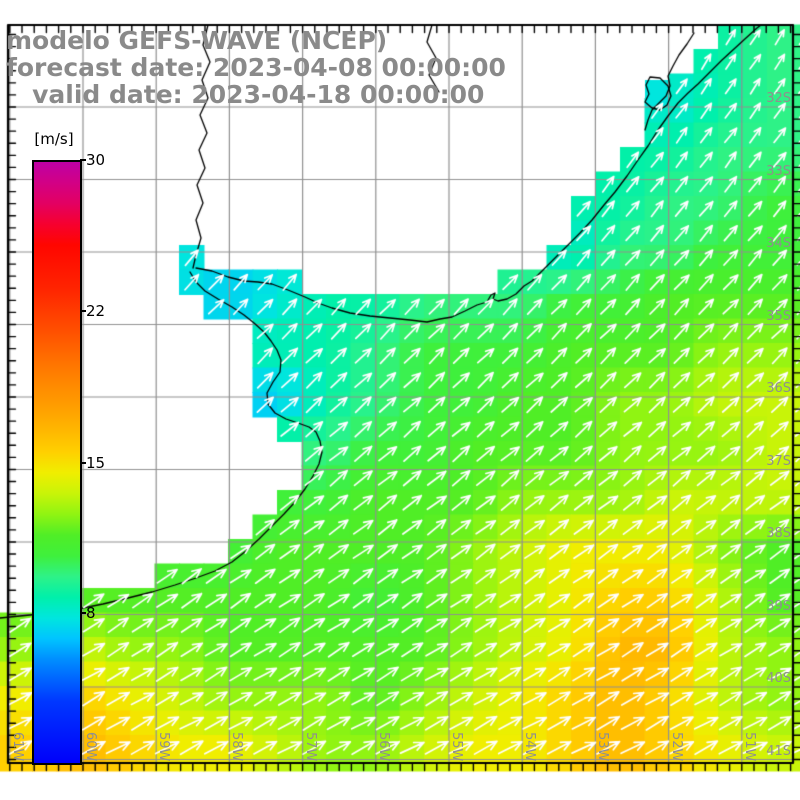 The width and height of the screenshot is (800, 800). I want to click on latitude-label: 37S, so click(778, 461).